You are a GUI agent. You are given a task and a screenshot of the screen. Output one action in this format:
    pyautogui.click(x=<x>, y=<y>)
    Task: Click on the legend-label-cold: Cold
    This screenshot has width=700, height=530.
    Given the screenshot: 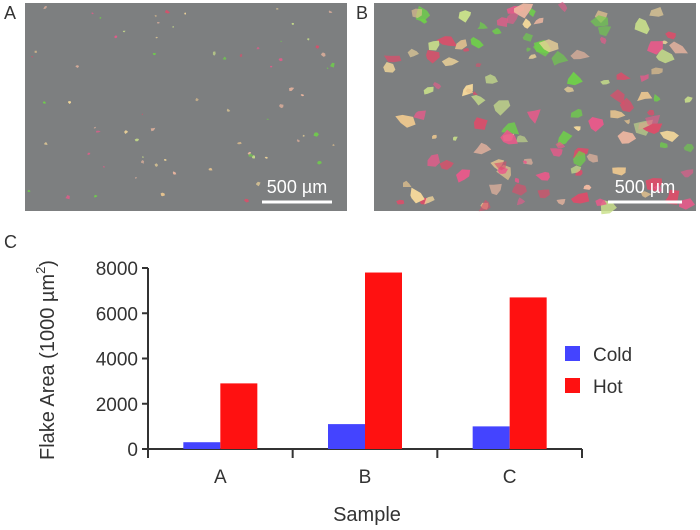 What is the action you would take?
    pyautogui.click(x=612, y=355)
    